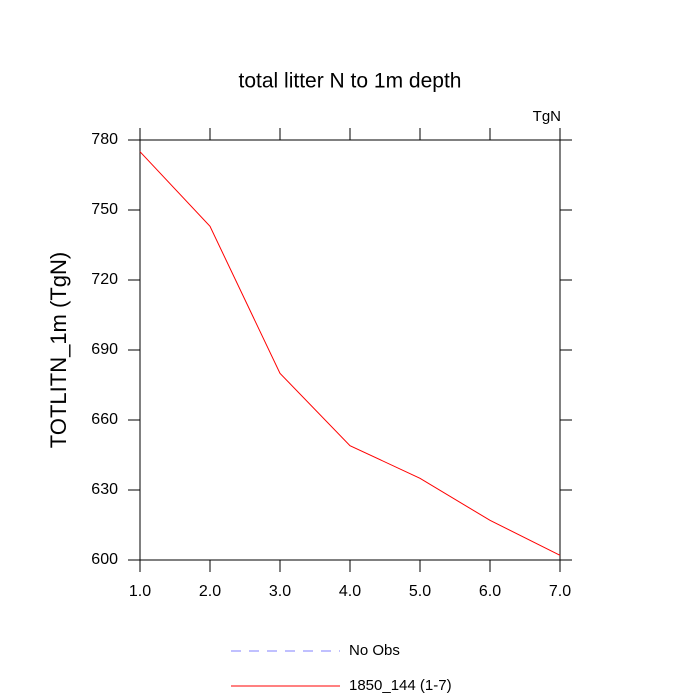  I want to click on y-tick-label: 750, so click(104, 209).